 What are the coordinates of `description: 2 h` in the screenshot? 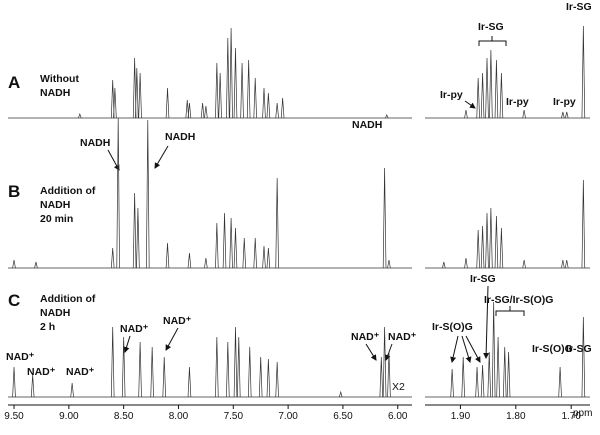 It's located at (47, 327).